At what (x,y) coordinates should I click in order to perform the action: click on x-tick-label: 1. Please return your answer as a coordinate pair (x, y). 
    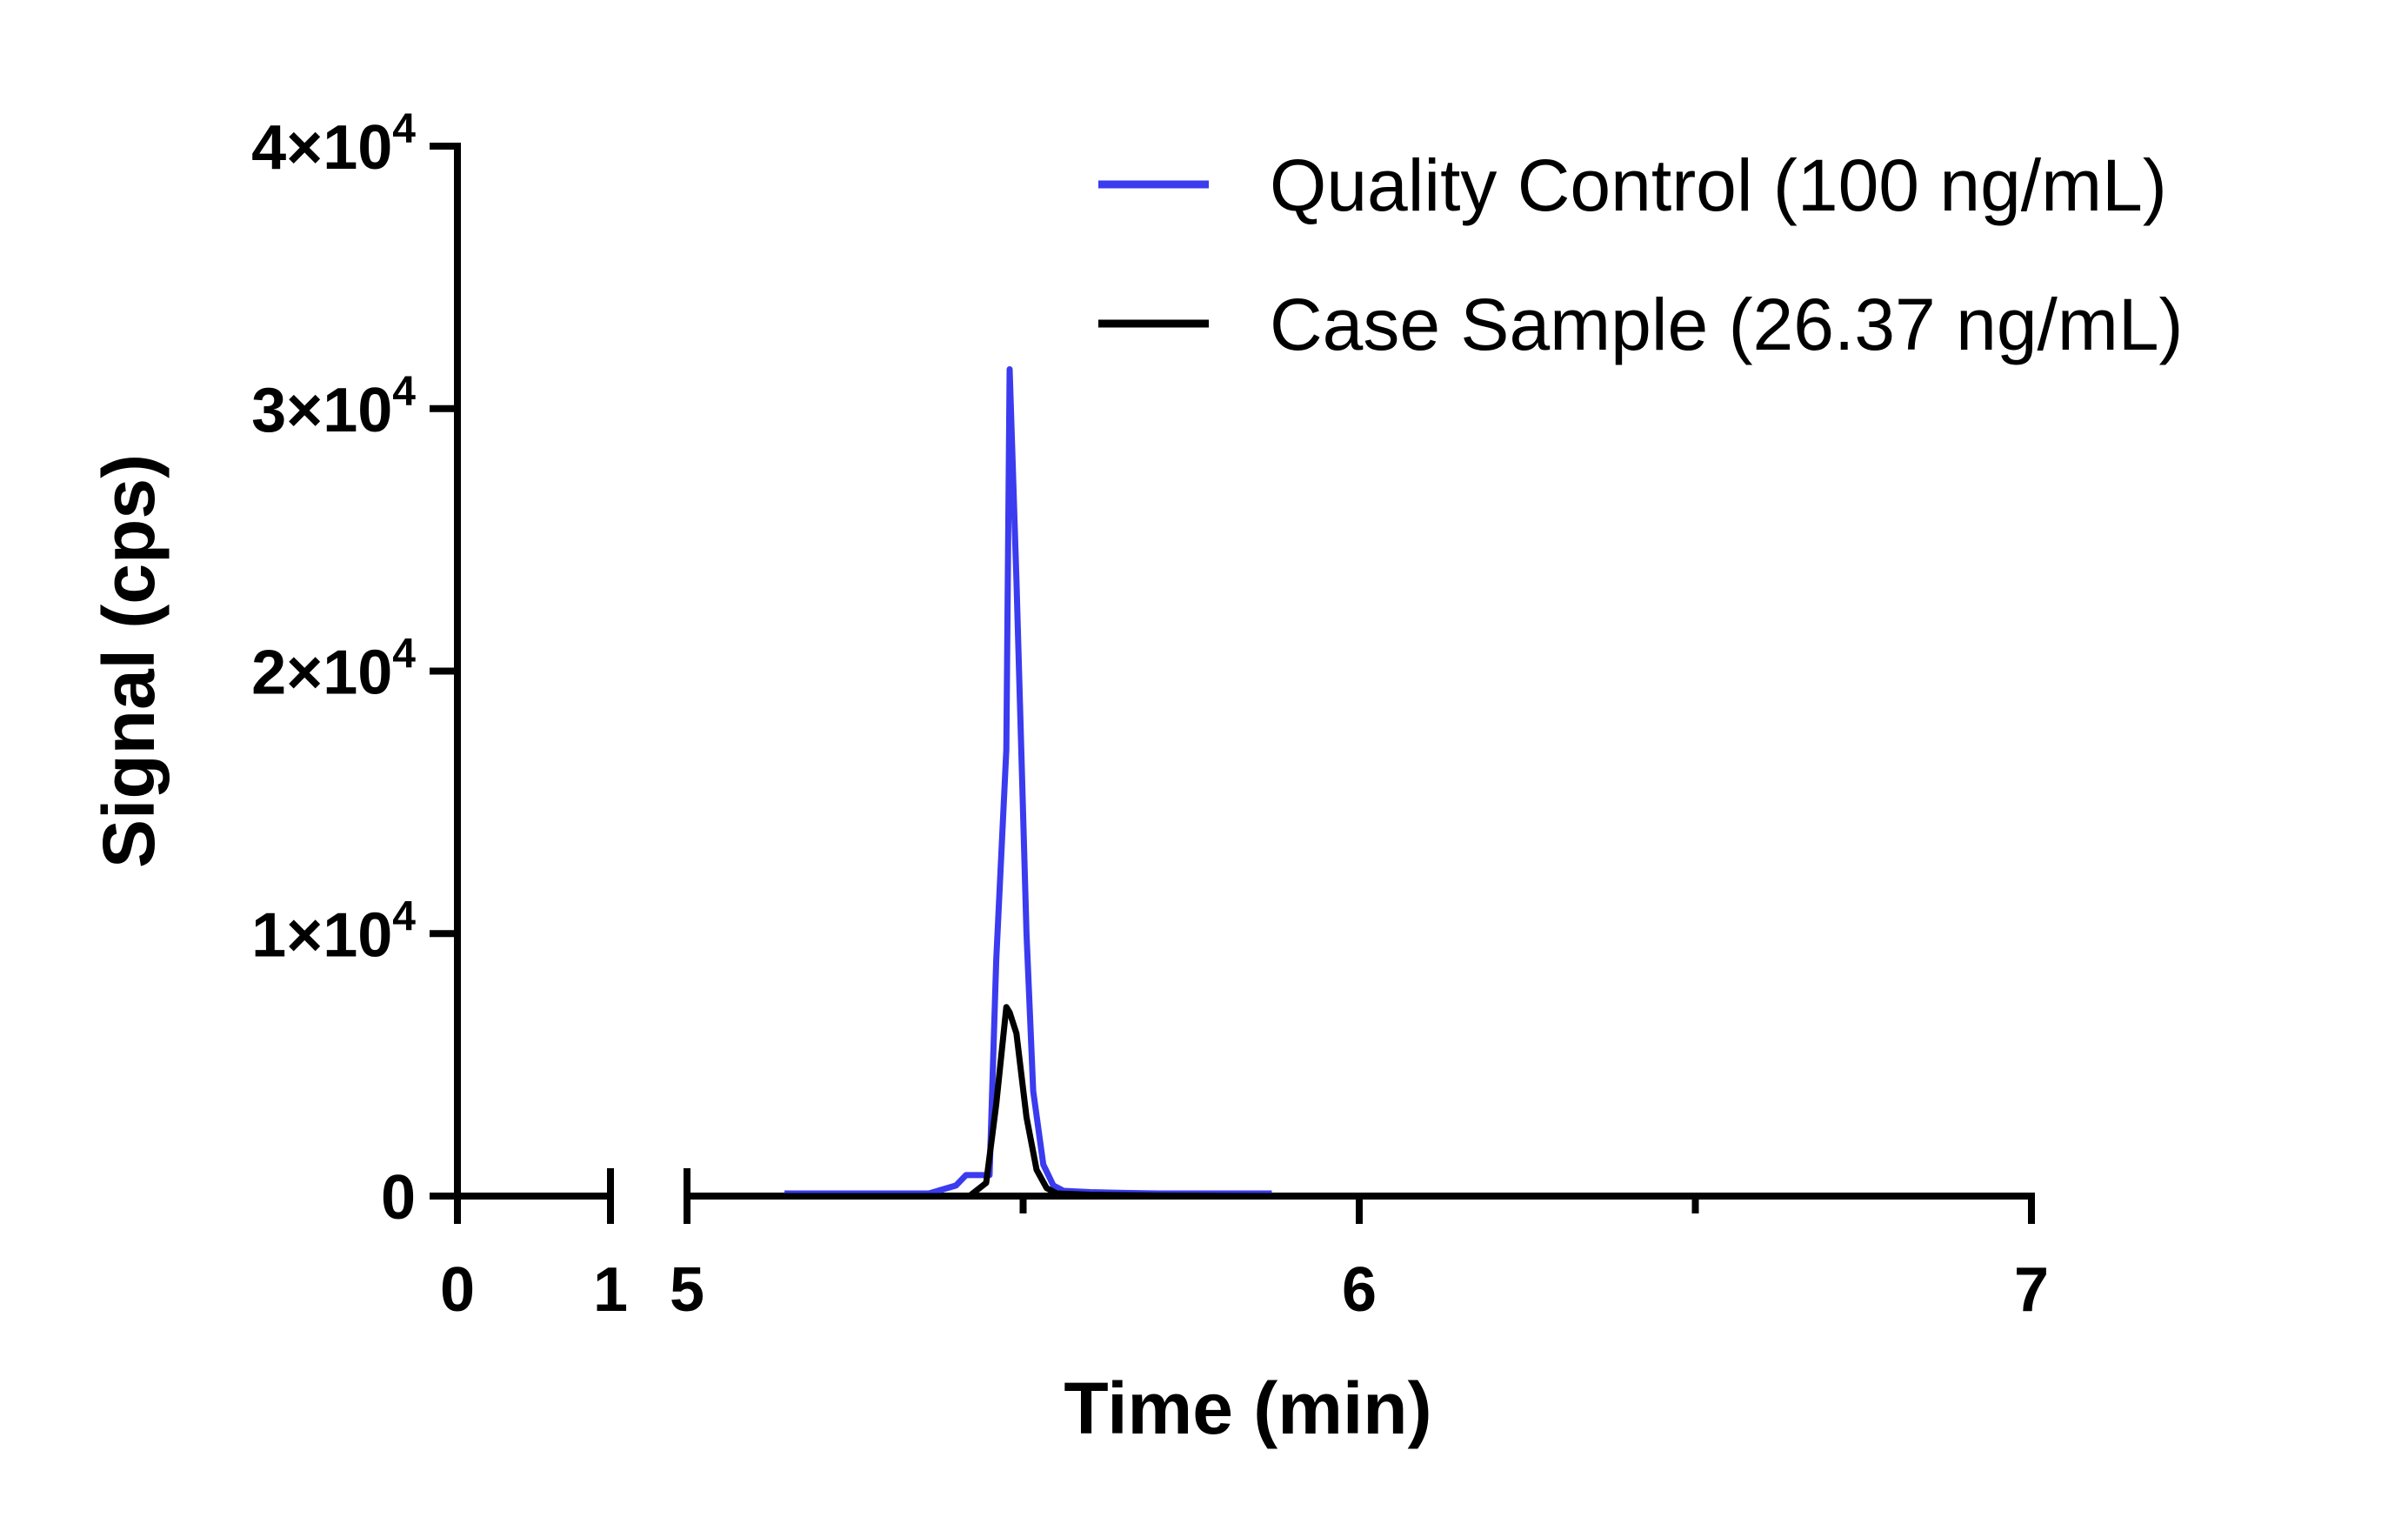
    Looking at the image, I should click on (611, 1290).